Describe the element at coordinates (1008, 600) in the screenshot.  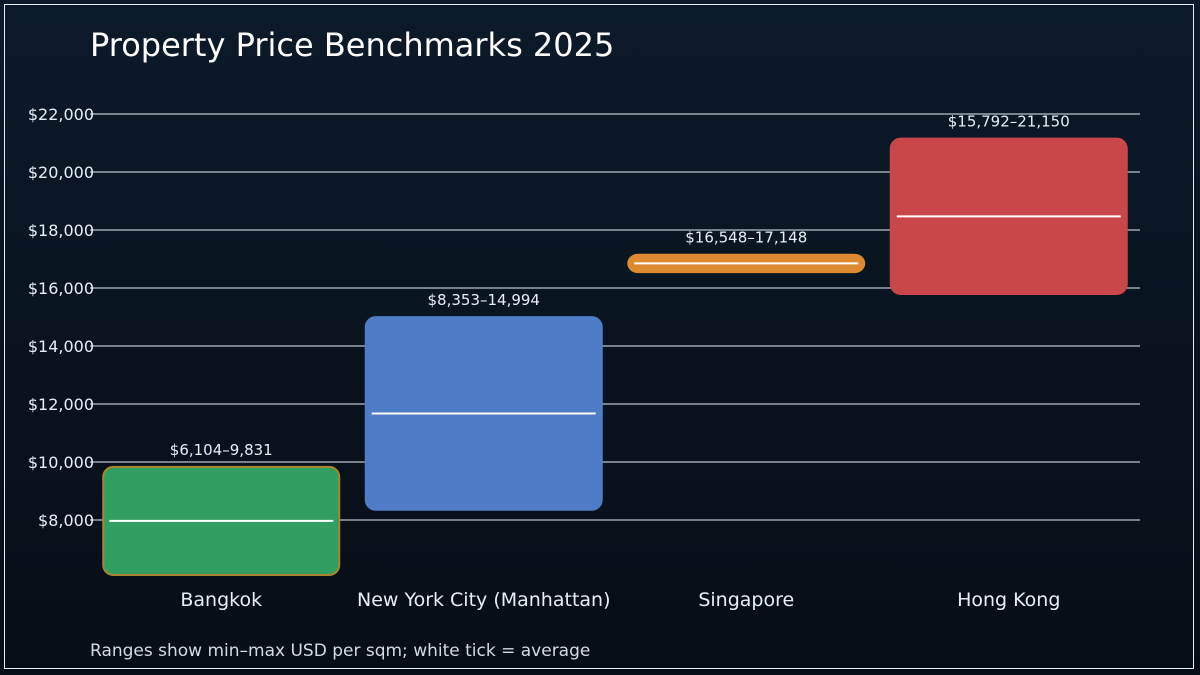
I see `x-category-label: Hong Kong` at that location.